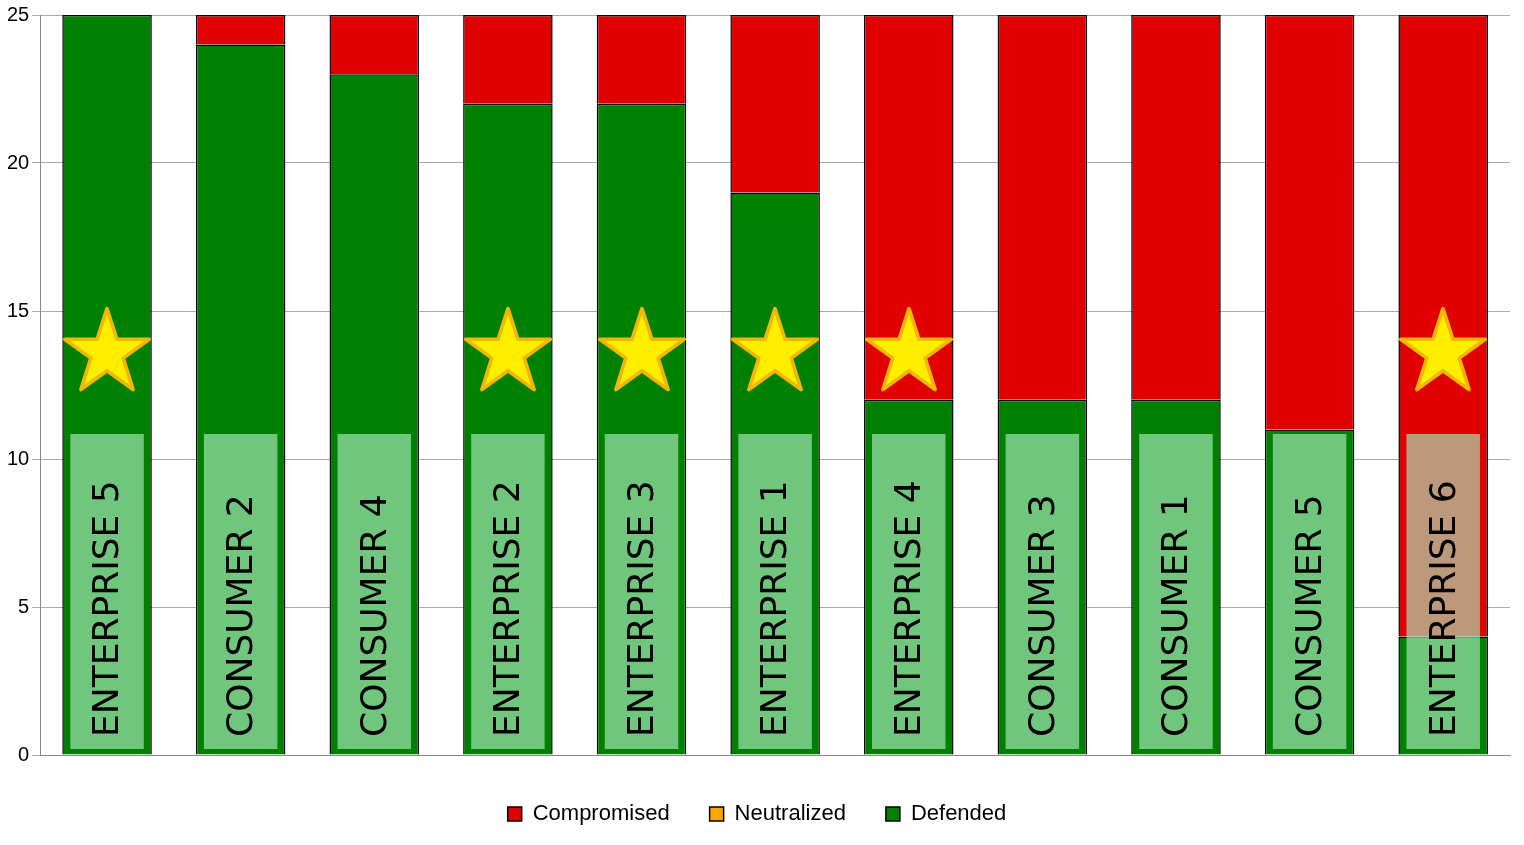 This screenshot has width=1524, height=845. What do you see at coordinates (18, 309) in the screenshot?
I see `y-tick-label: 15` at bounding box center [18, 309].